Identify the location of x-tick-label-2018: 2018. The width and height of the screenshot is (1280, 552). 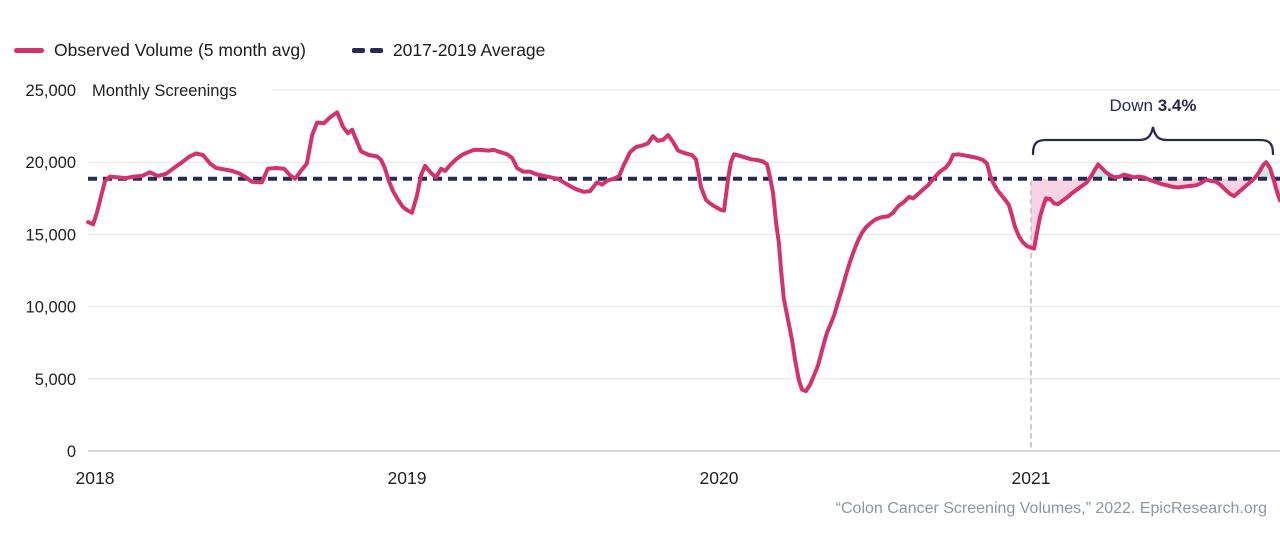
(95, 478).